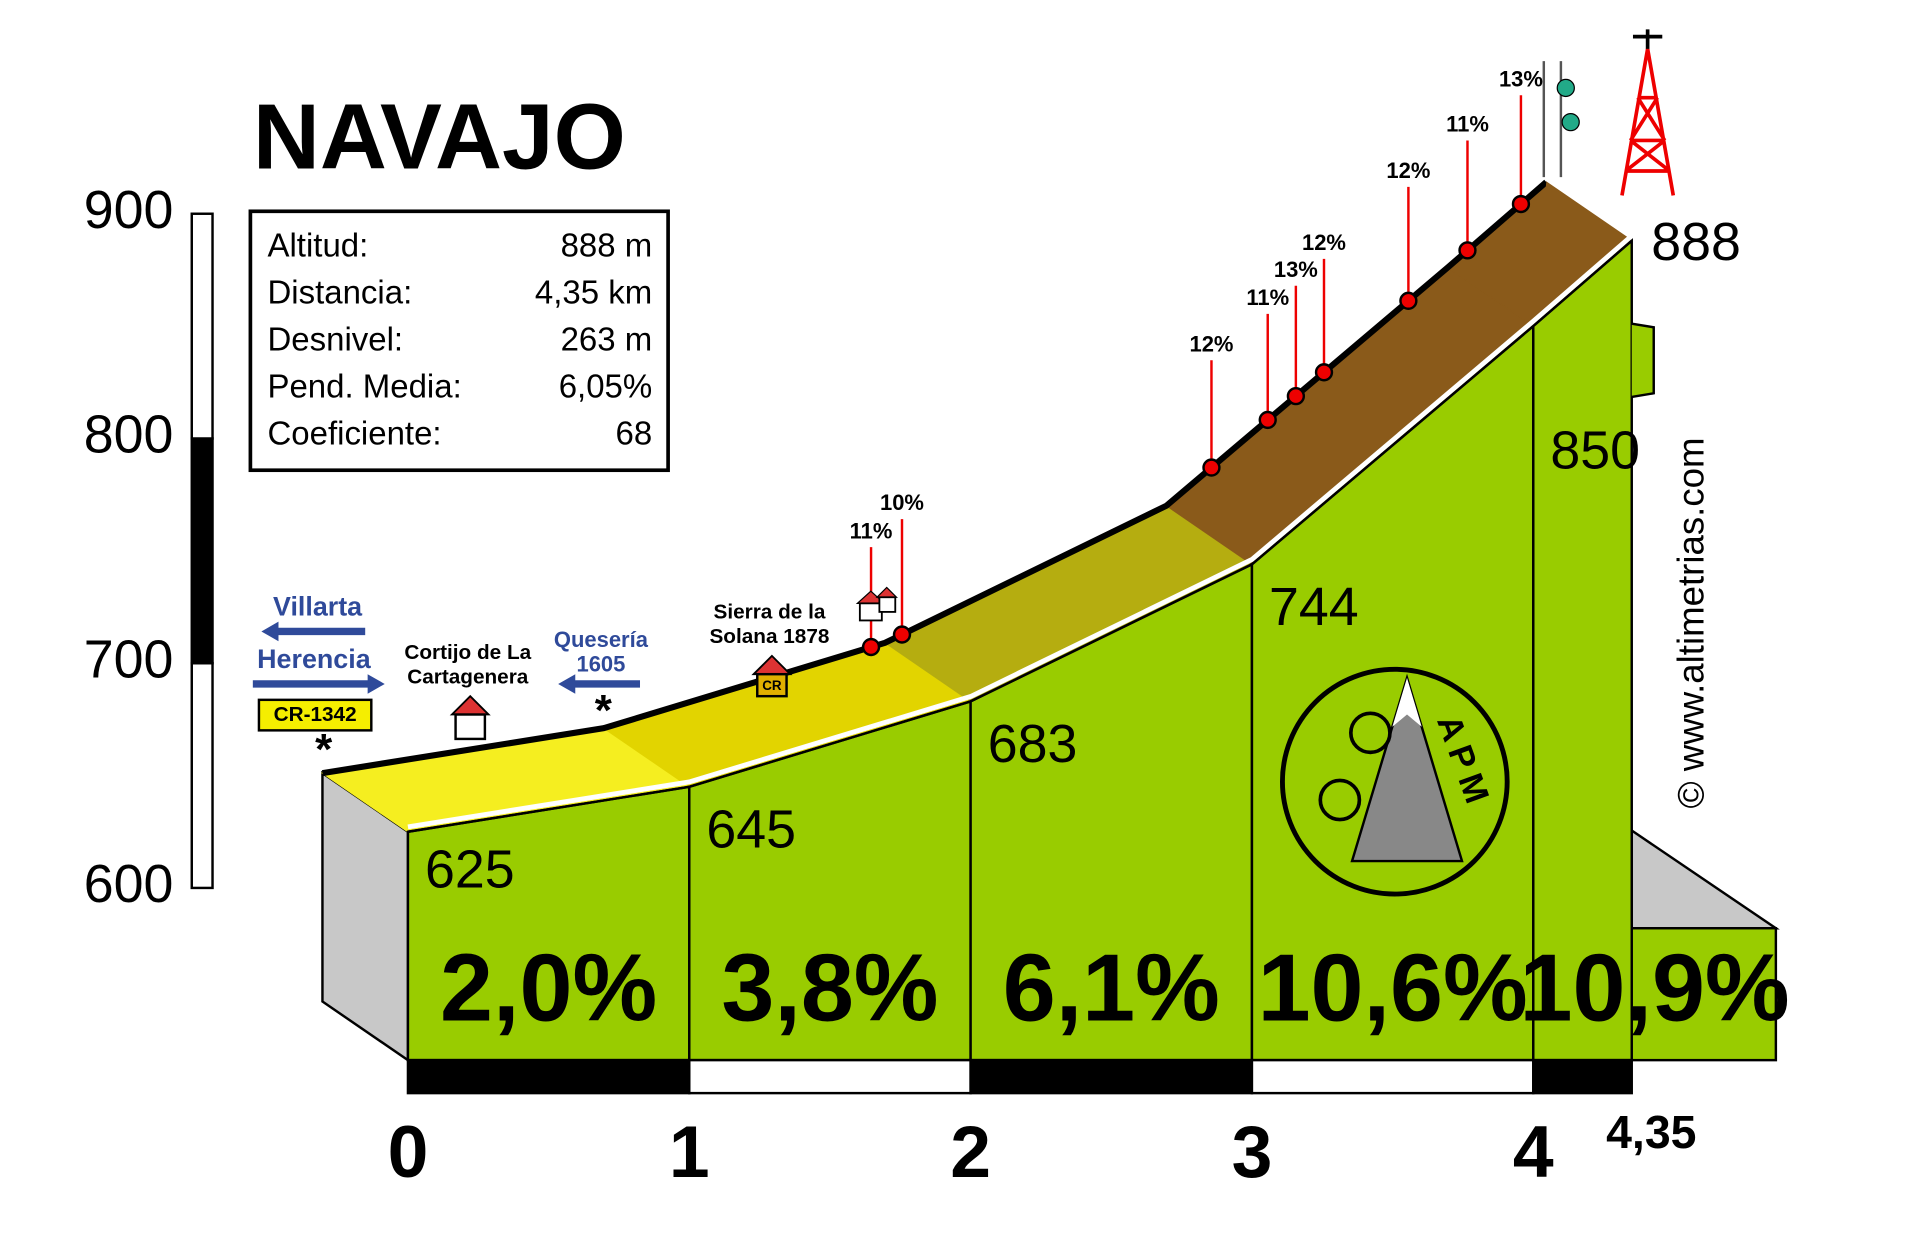  What do you see at coordinates (318, 606) in the screenshot?
I see `road-label: Villarta` at bounding box center [318, 606].